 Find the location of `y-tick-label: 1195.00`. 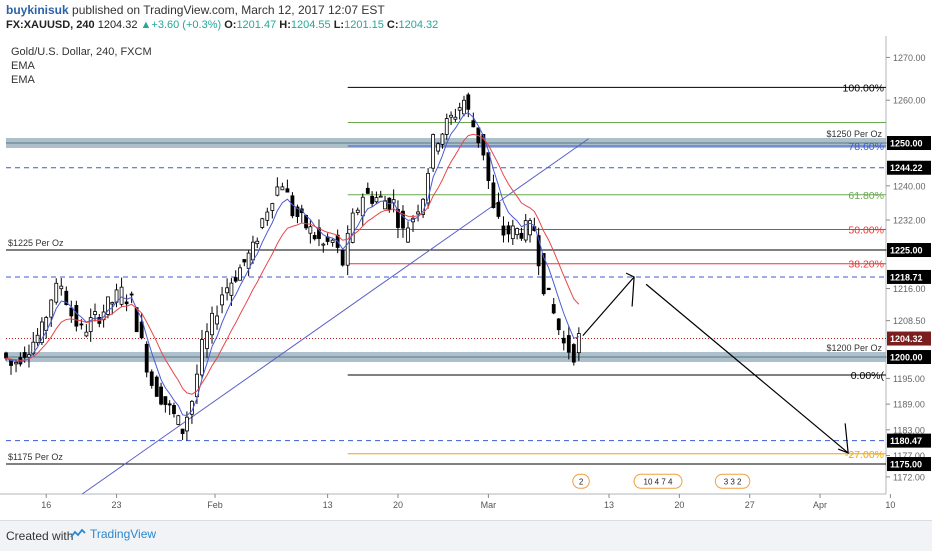

y-tick-label: 1195.00 is located at coordinates (909, 379).